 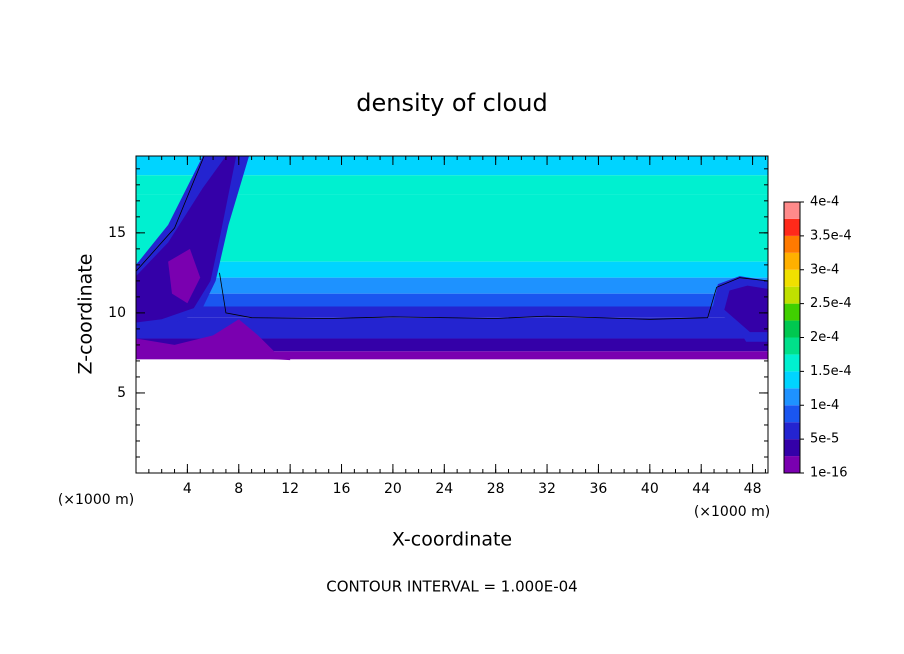 What do you see at coordinates (451, 103) in the screenshot?
I see `chart-title: density of cloud` at bounding box center [451, 103].